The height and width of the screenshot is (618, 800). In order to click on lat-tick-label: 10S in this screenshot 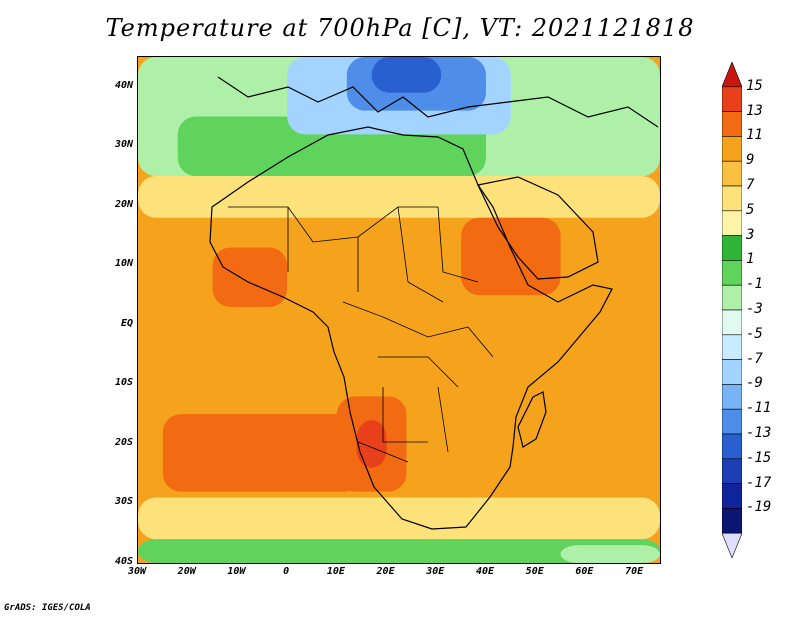, I will do `click(123, 383)`.